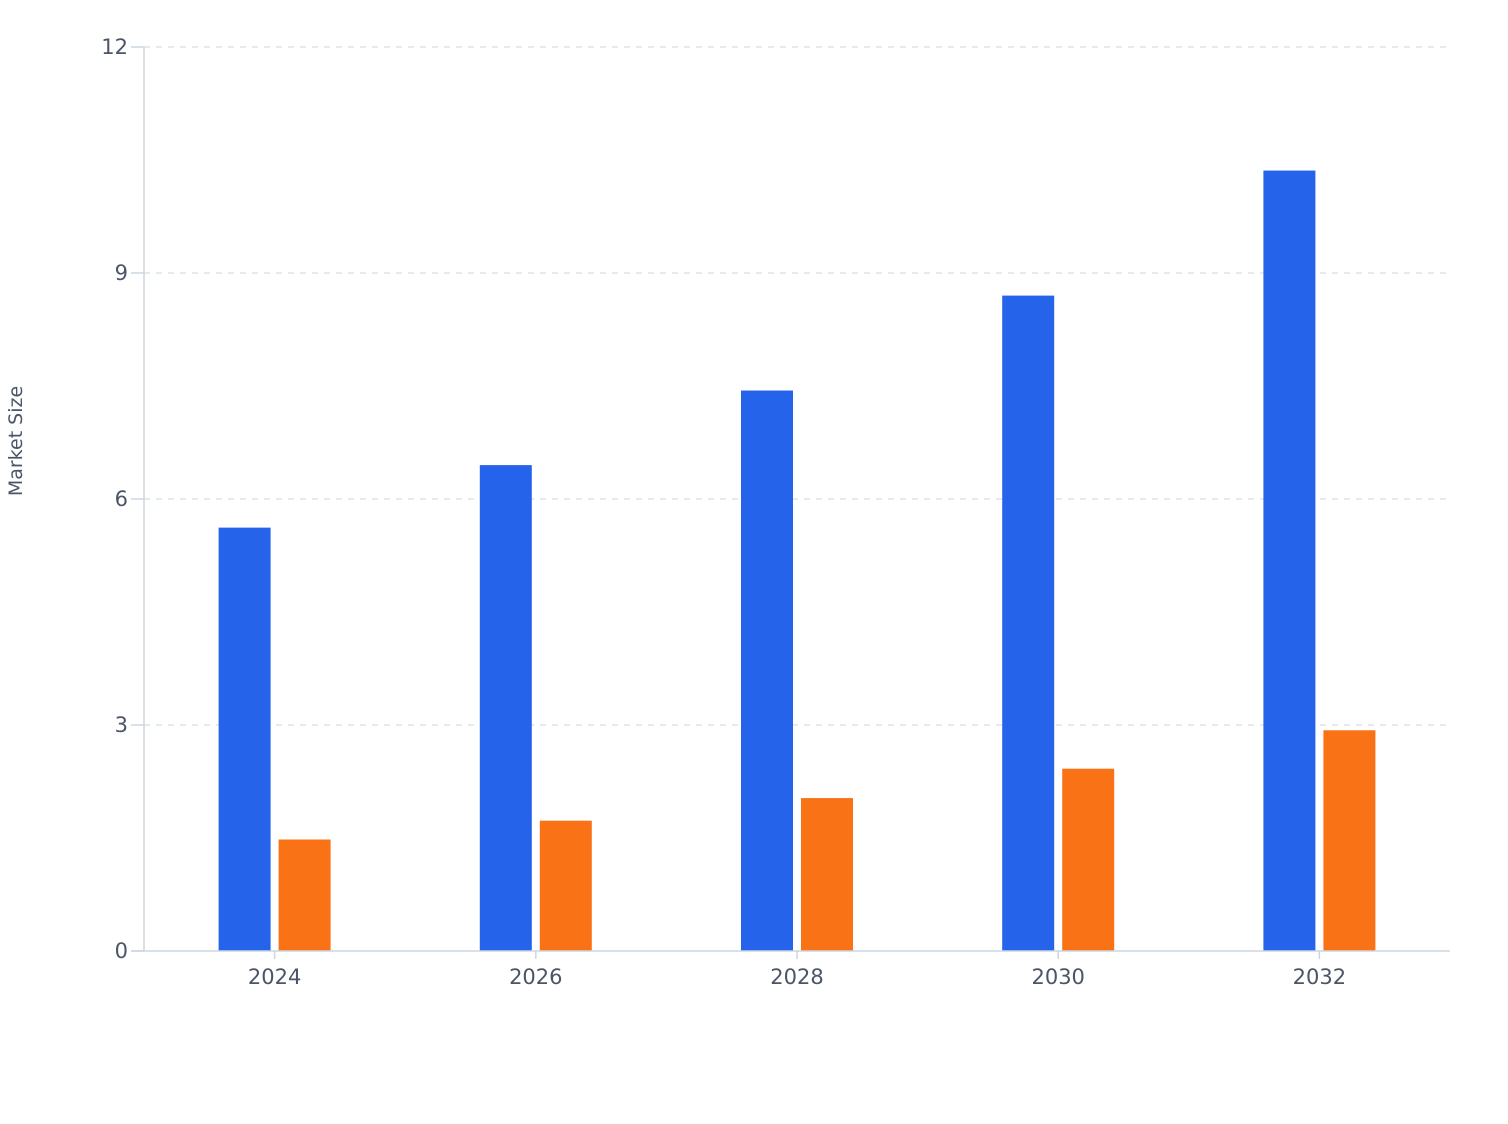 The width and height of the screenshot is (1508, 1124). I want to click on y-axis-title: Market Size, so click(16, 441).